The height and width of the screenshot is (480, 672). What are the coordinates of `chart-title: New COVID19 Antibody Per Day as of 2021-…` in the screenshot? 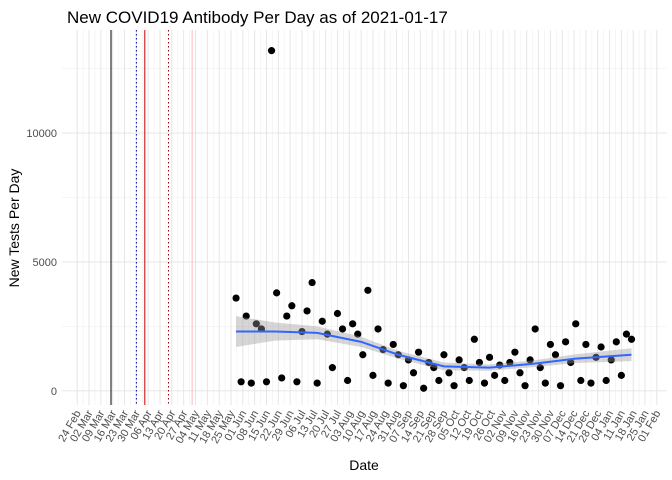 It's located at (257, 17).